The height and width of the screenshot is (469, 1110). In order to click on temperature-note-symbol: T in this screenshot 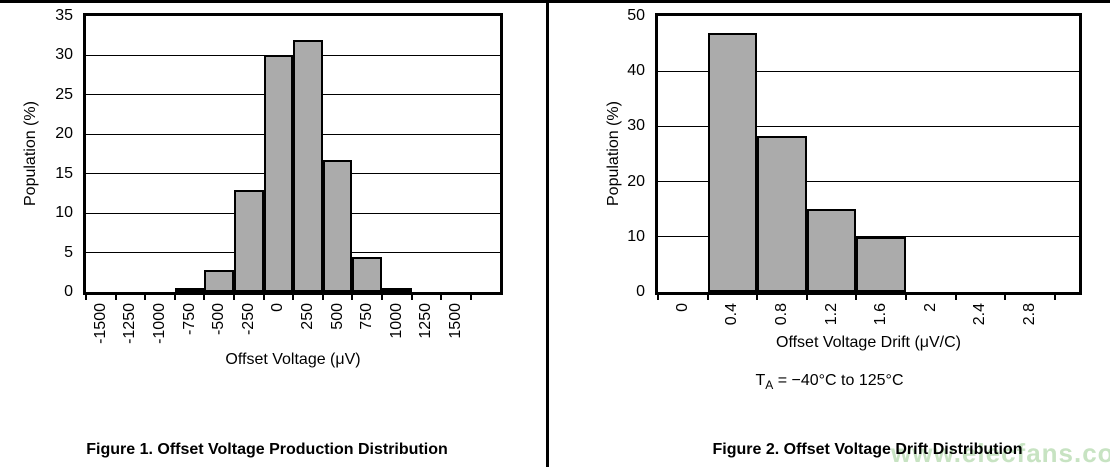, I will do `click(760, 380)`.